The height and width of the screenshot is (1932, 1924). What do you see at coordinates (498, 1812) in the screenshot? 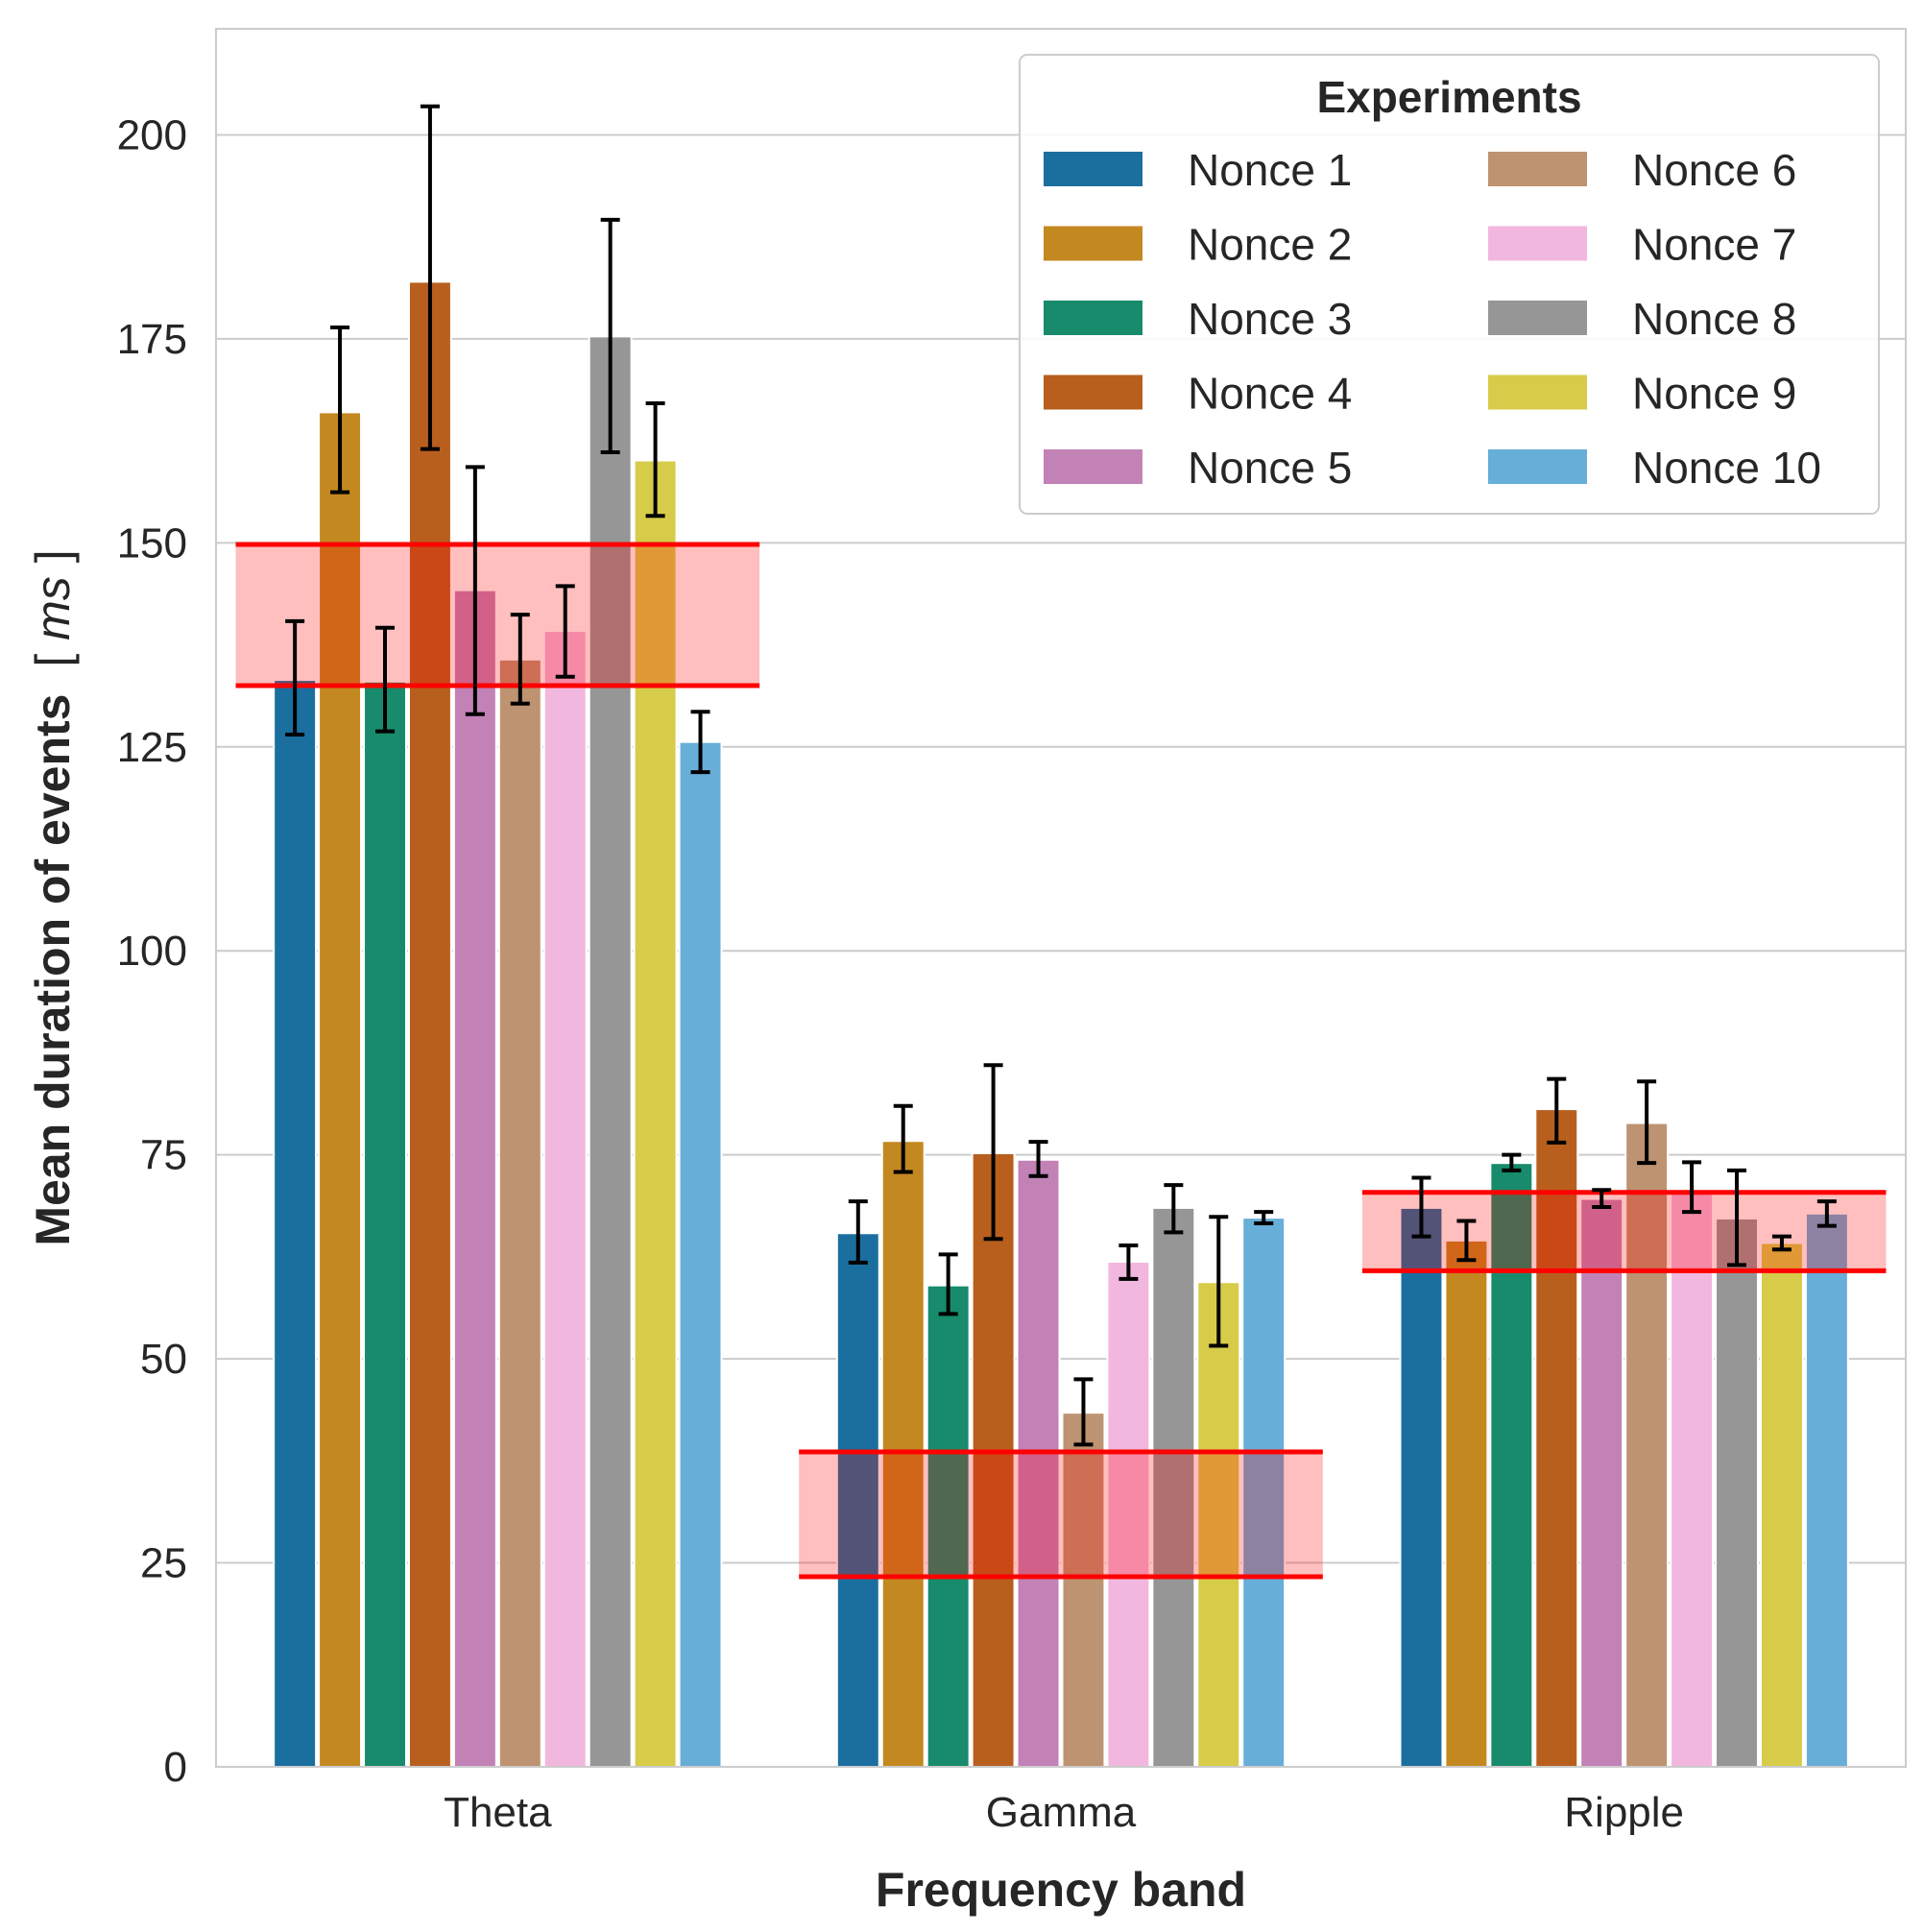
I see `x-tick-label: Theta` at bounding box center [498, 1812].